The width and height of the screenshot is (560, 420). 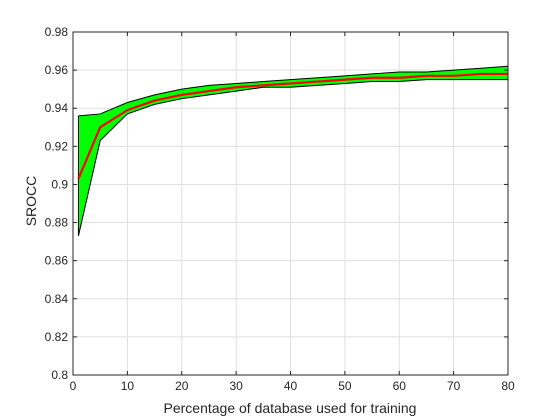 What do you see at coordinates (59, 375) in the screenshot?
I see `y-tick-label-0: 0.8` at bounding box center [59, 375].